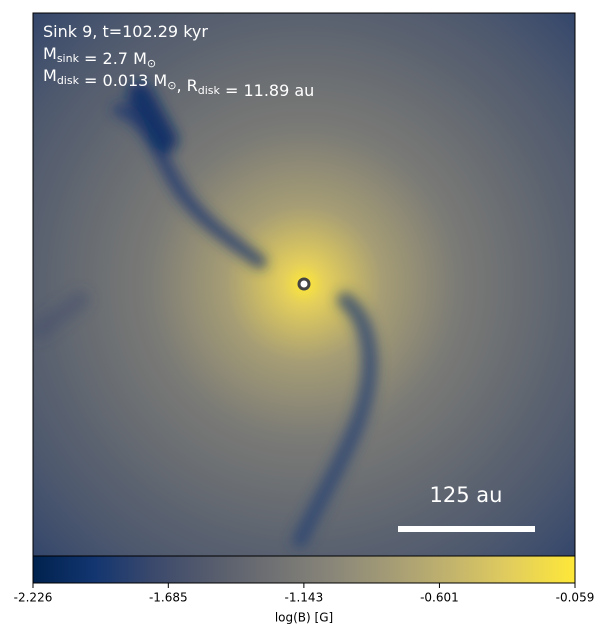 The height and width of the screenshot is (640, 606). I want to click on text-part: = 0.013 M, so click(123, 80).